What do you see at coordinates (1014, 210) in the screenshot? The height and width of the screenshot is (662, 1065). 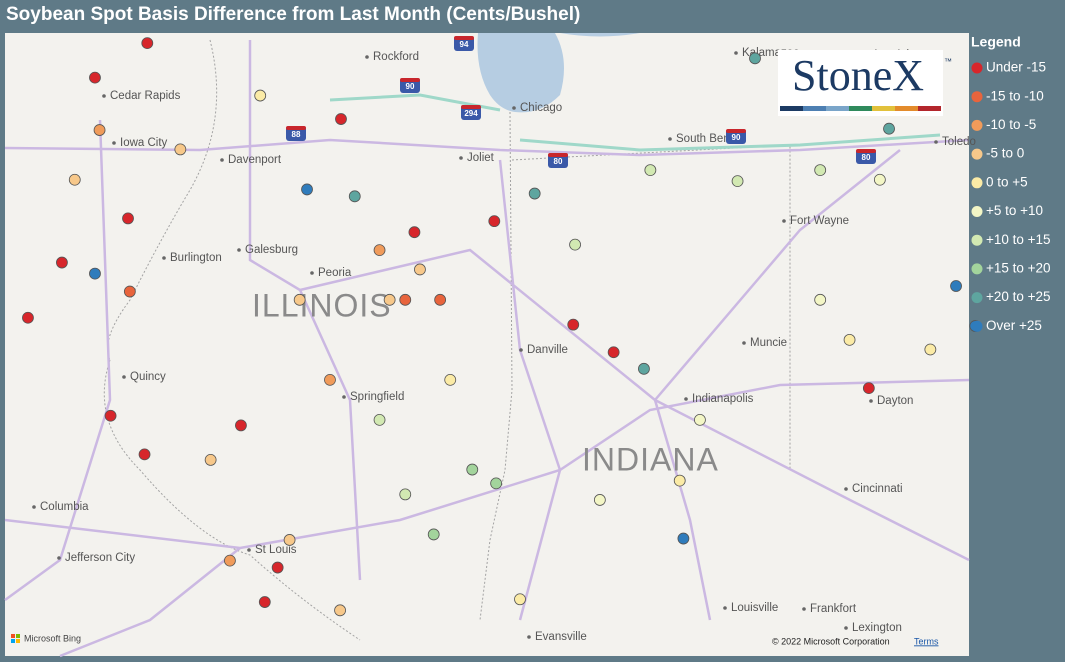 I see `legend-label: +5 to +10` at bounding box center [1014, 210].